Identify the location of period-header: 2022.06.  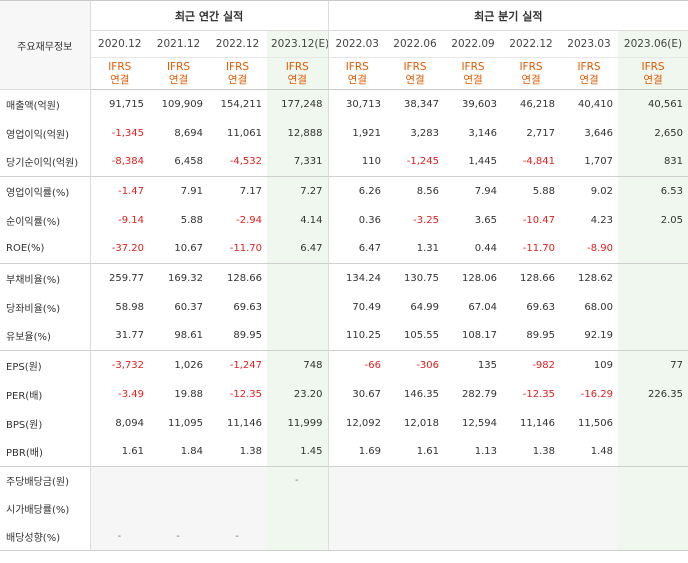
(415, 44).